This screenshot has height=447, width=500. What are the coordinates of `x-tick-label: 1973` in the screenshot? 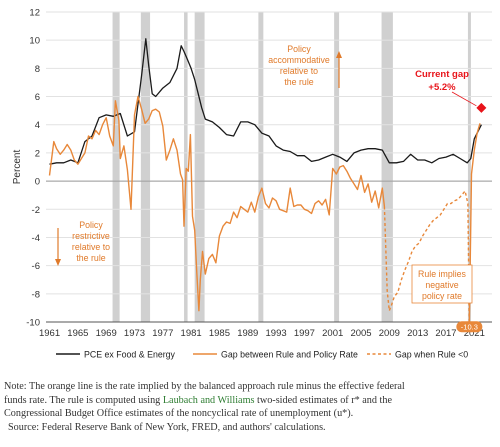 It's located at (134, 333).